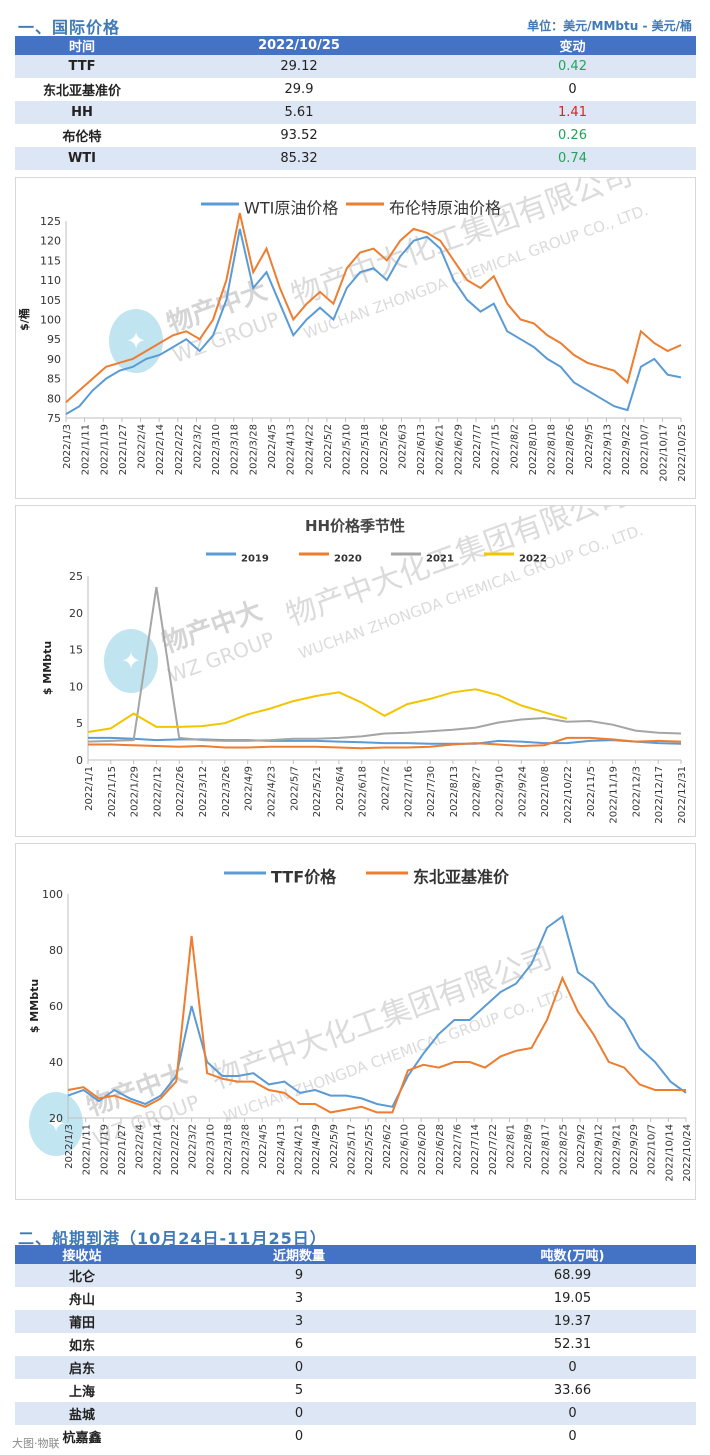  What do you see at coordinates (533, 449) in the screenshot?
I see `x-tick-label: 2022/8/10` at bounding box center [533, 449].